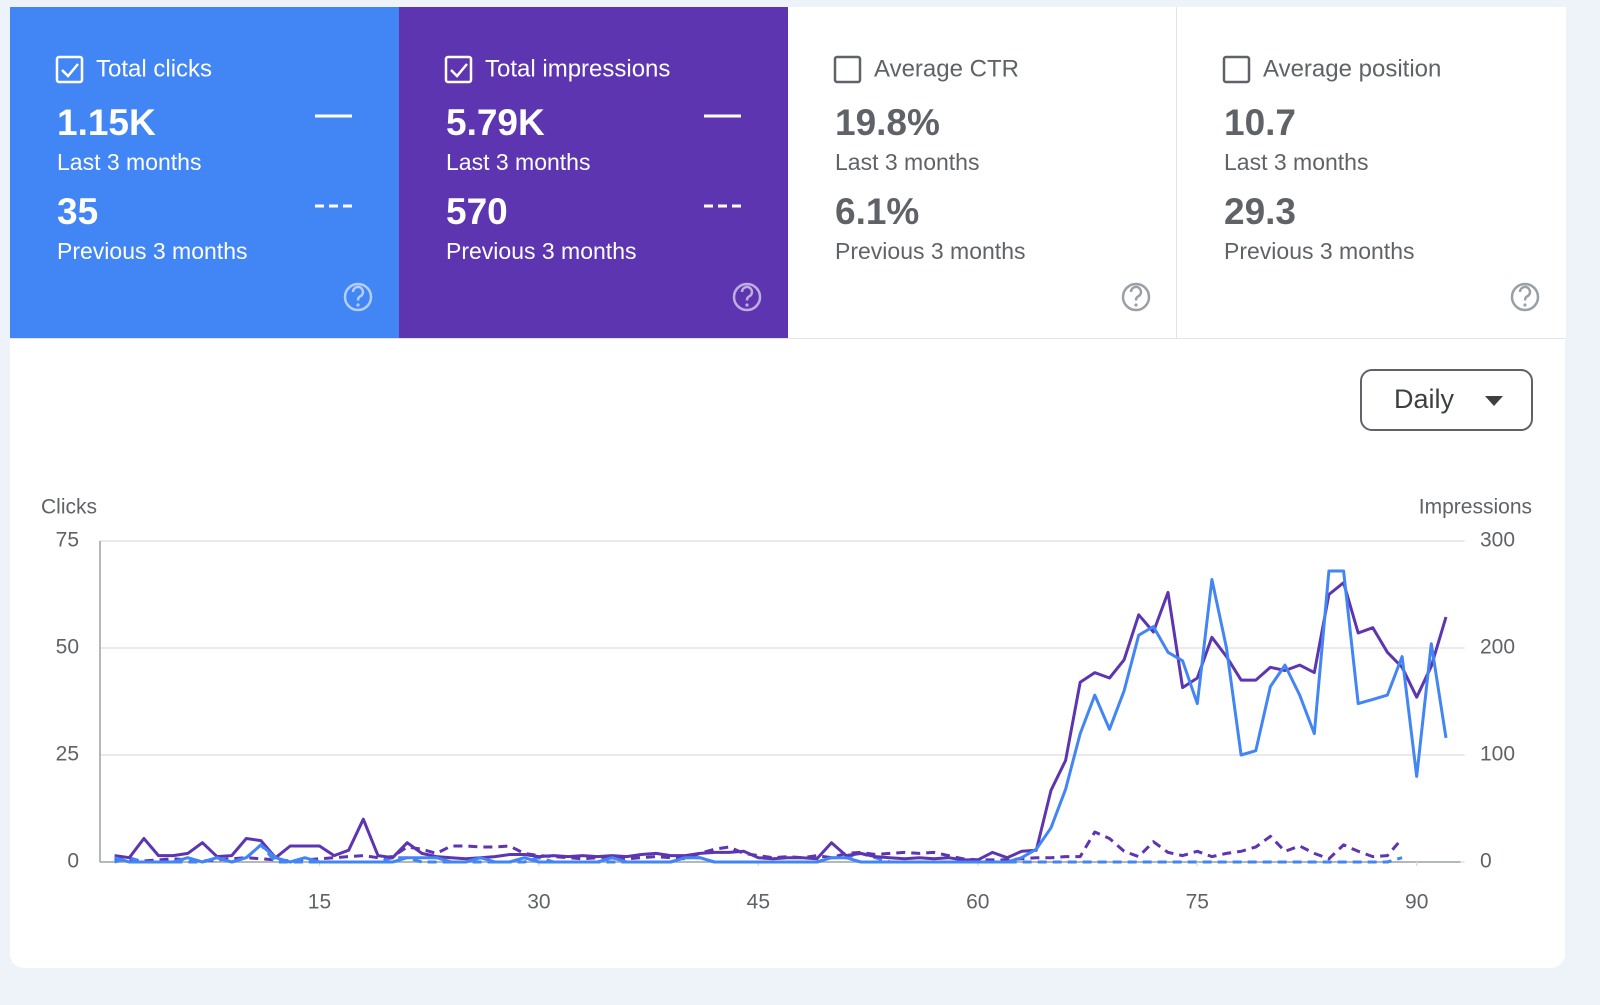  What do you see at coordinates (877, 211) in the screenshot?
I see `card-previous-value: 6.1%` at bounding box center [877, 211].